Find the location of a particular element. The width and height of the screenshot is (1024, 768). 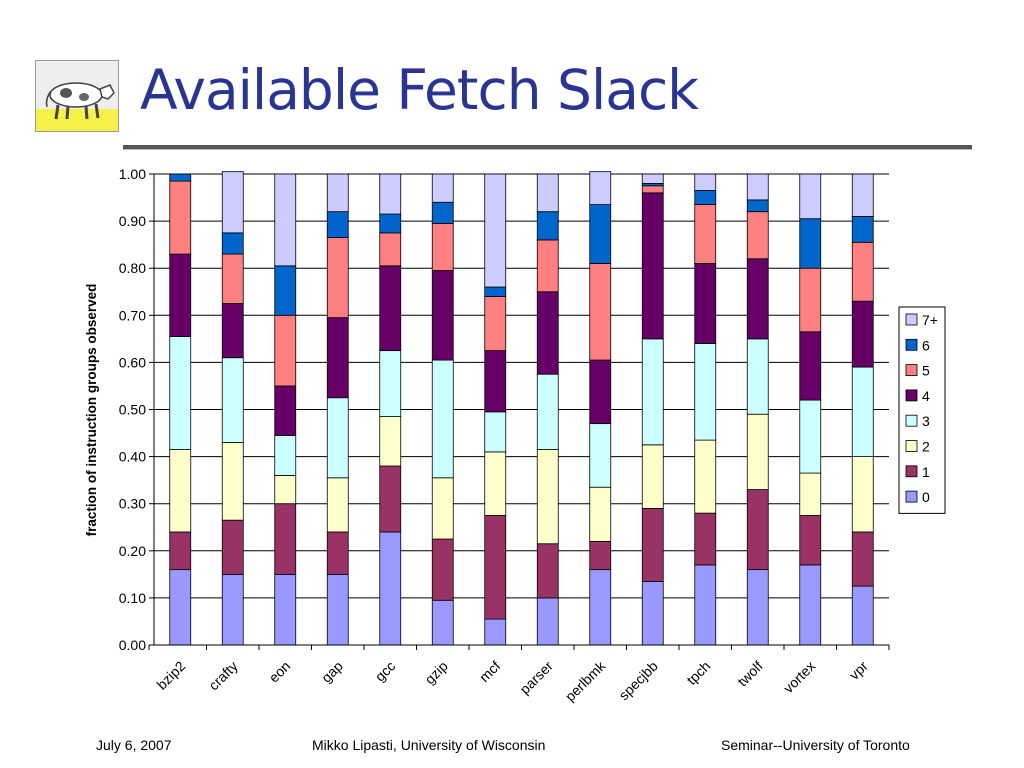

bar-segment-vortex-7+ is located at coordinates (810, 196).